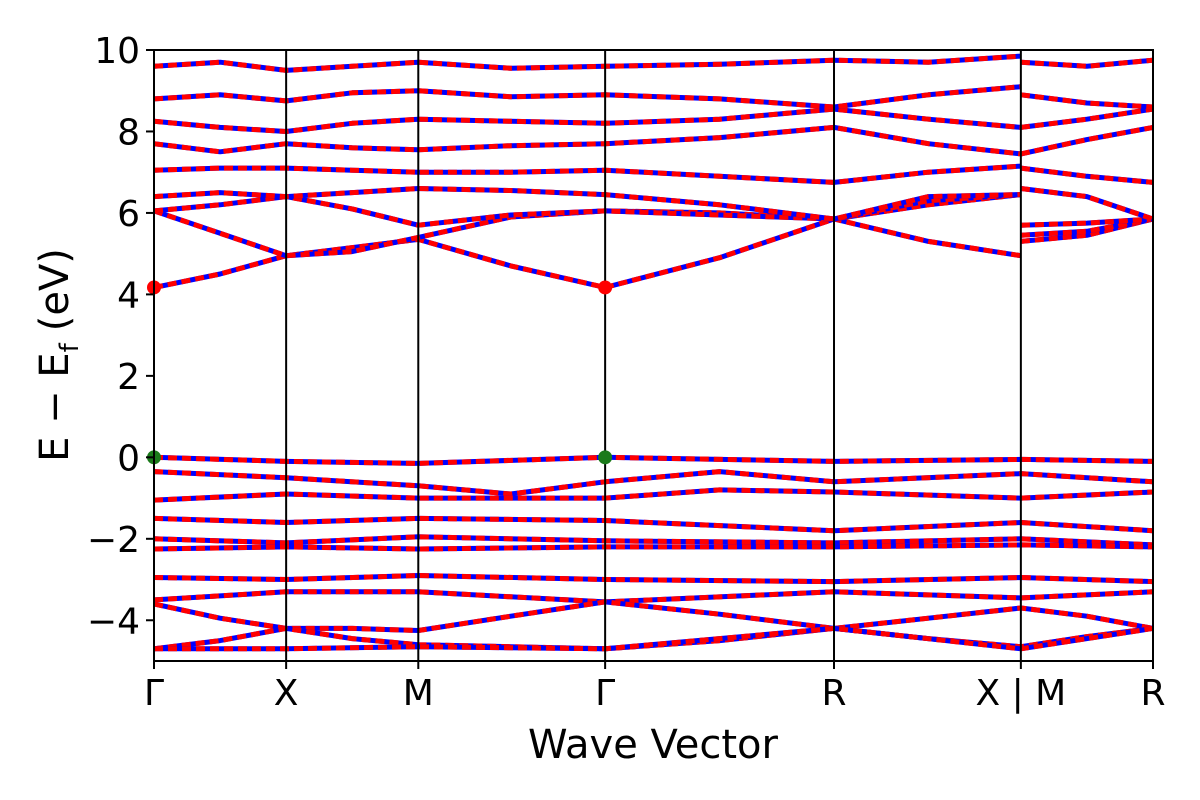 This screenshot has height=800, width=1200. Describe the element at coordinates (113, 540) in the screenshot. I see `y-tick-label: −2` at that location.